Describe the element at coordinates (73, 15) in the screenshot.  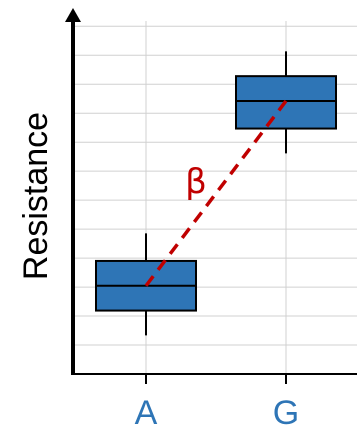
I see `y-axis-arrow-icon` at that location.